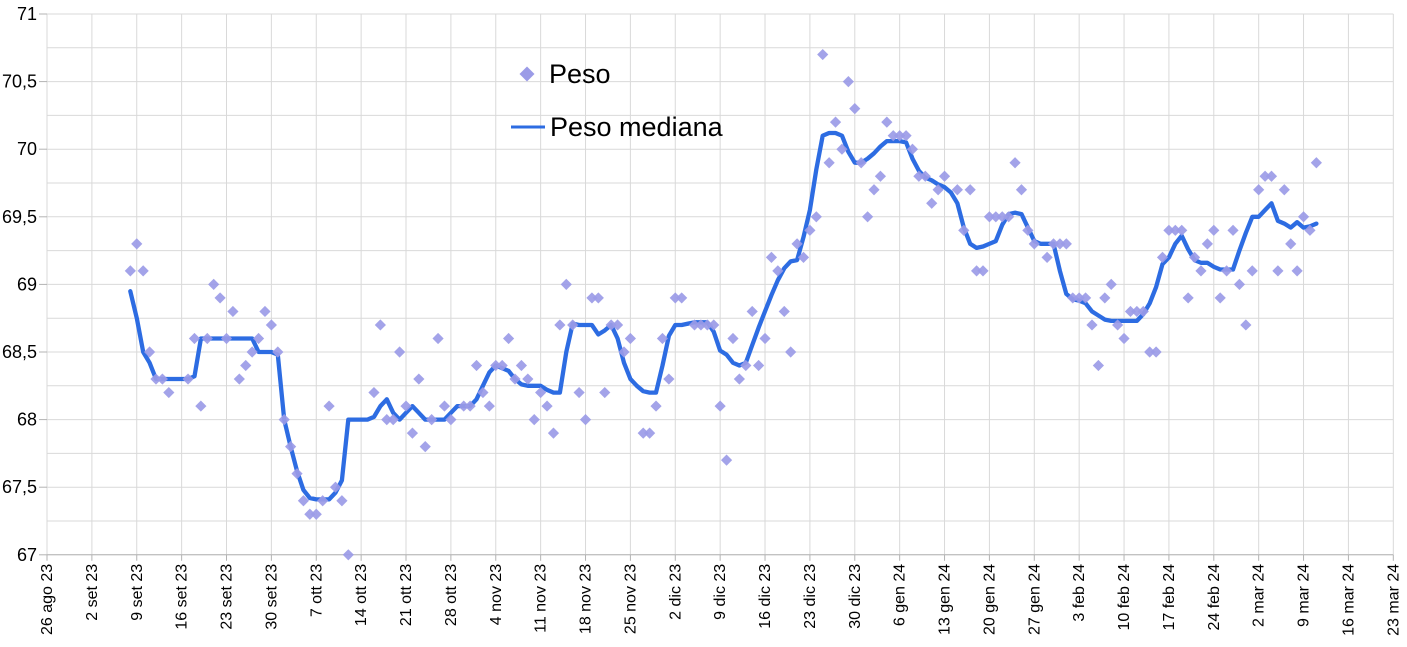 The height and width of the screenshot is (647, 1407). Describe the element at coordinates (810, 596) in the screenshot. I see `x-axis-label: 23 dic 23` at that location.